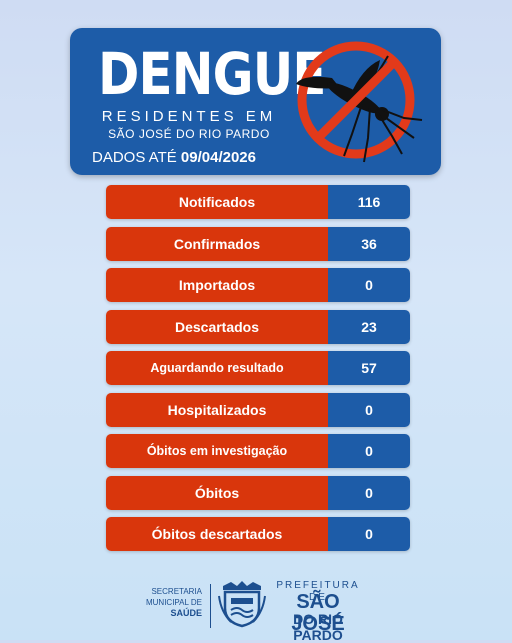  I want to click on row-label: Importados, so click(217, 285).